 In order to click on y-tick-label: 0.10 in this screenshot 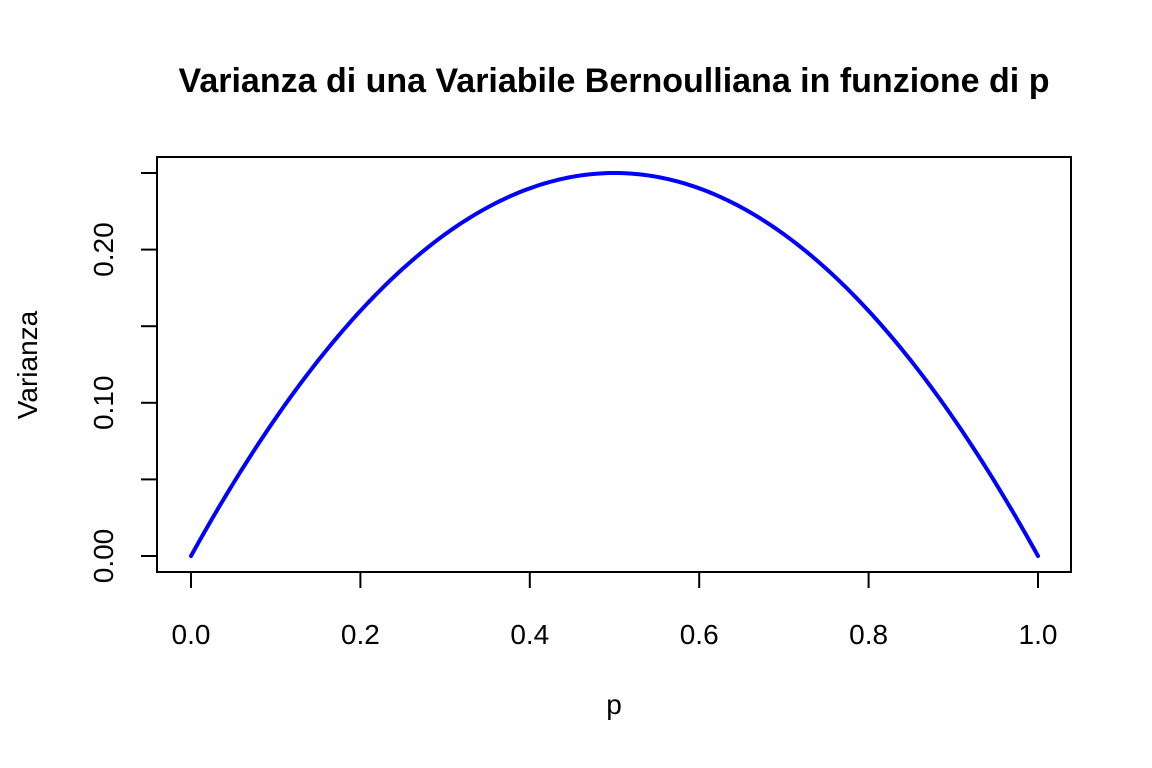, I will do `click(103, 403)`.